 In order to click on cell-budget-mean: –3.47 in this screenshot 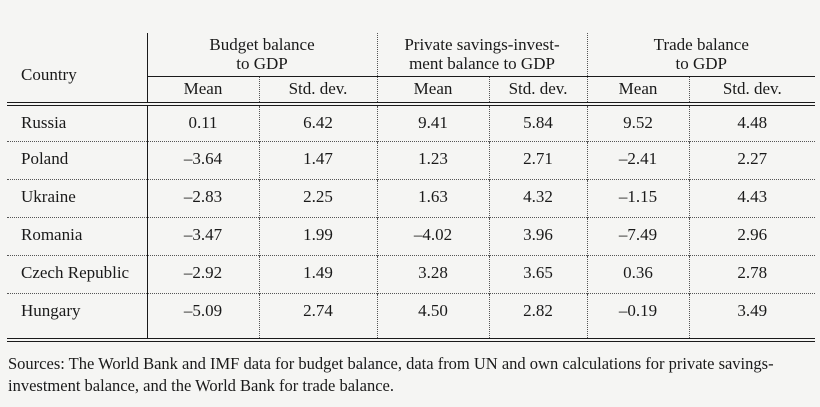, I will do `click(202, 236)`.